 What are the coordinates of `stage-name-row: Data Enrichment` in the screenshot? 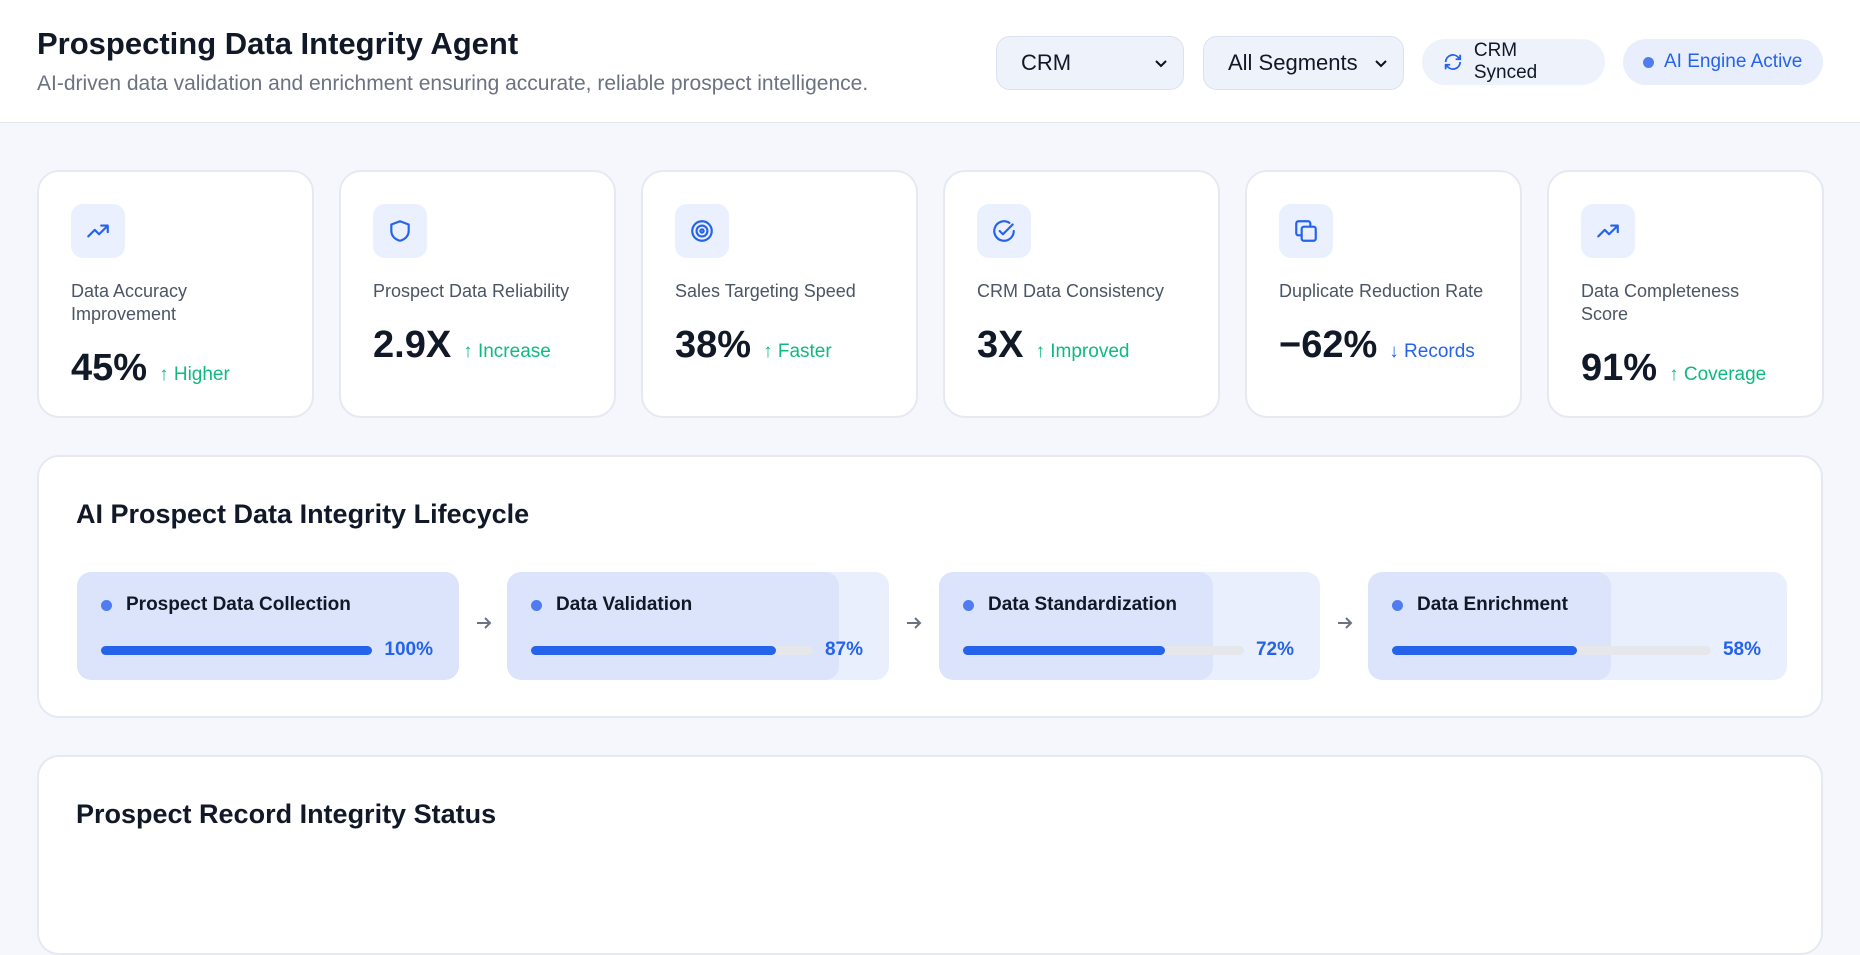 It's located at (1480, 605).